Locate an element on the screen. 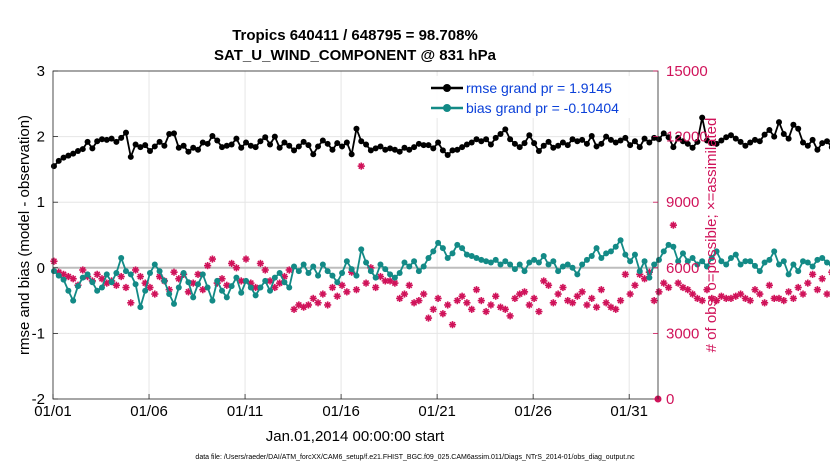  y-tick-label-left: 0 is located at coordinates (41, 268).